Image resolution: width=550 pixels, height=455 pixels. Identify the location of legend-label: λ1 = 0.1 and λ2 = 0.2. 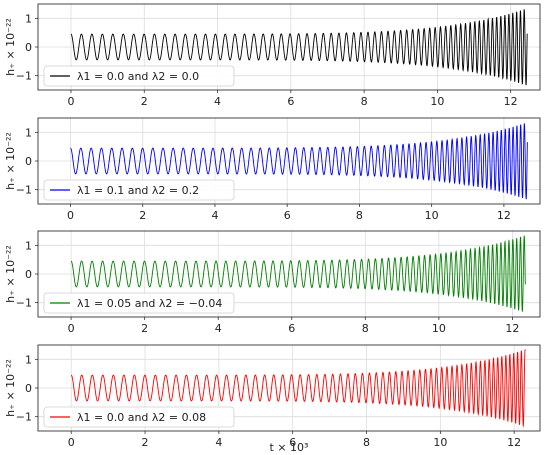
(138, 190).